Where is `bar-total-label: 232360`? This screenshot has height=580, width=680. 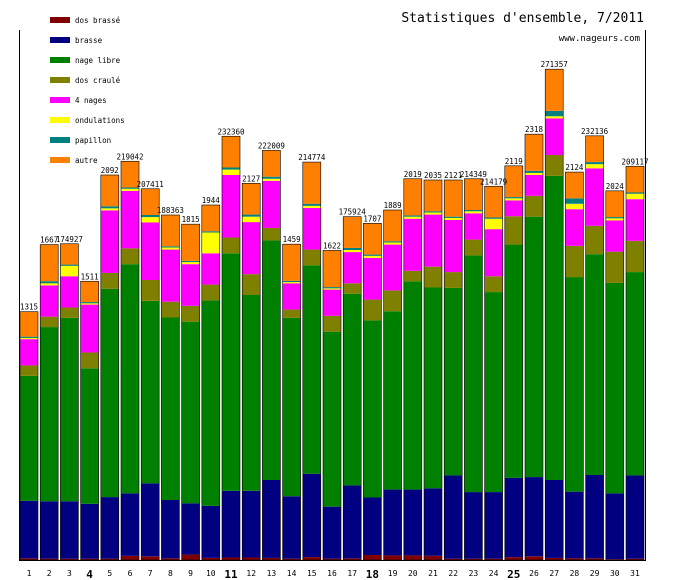
bar-total-label: 232360 is located at coordinates (231, 131).